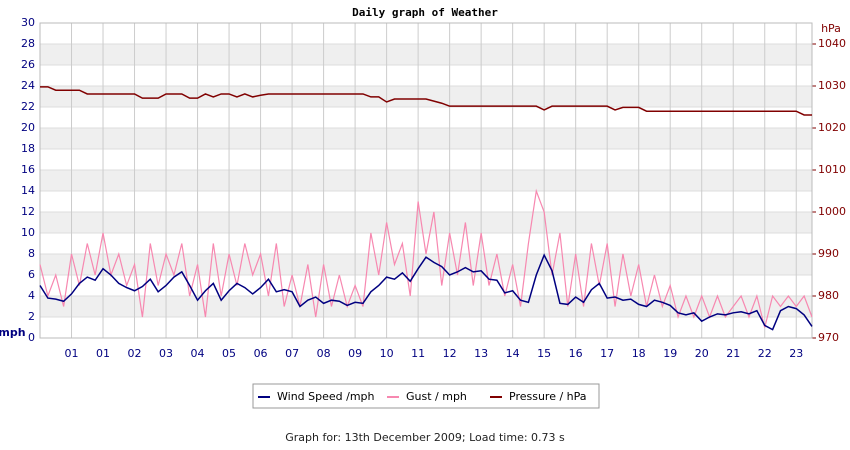 This screenshot has height=450, width=850. I want to click on chart-title: Daily graph of Weather, so click(425, 12).